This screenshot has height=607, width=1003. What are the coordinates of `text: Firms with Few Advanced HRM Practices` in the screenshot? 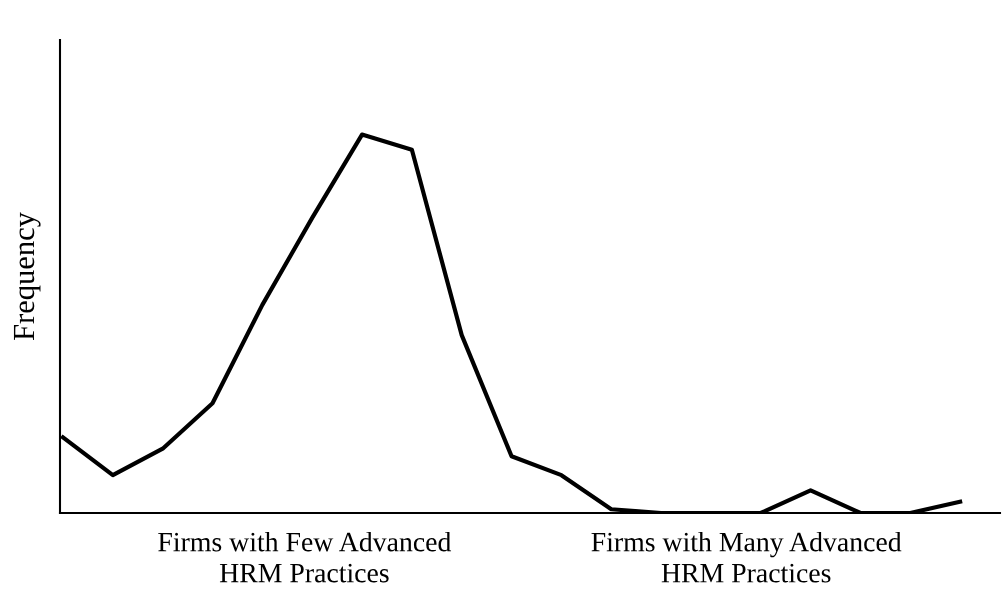 It's located at (305, 557).